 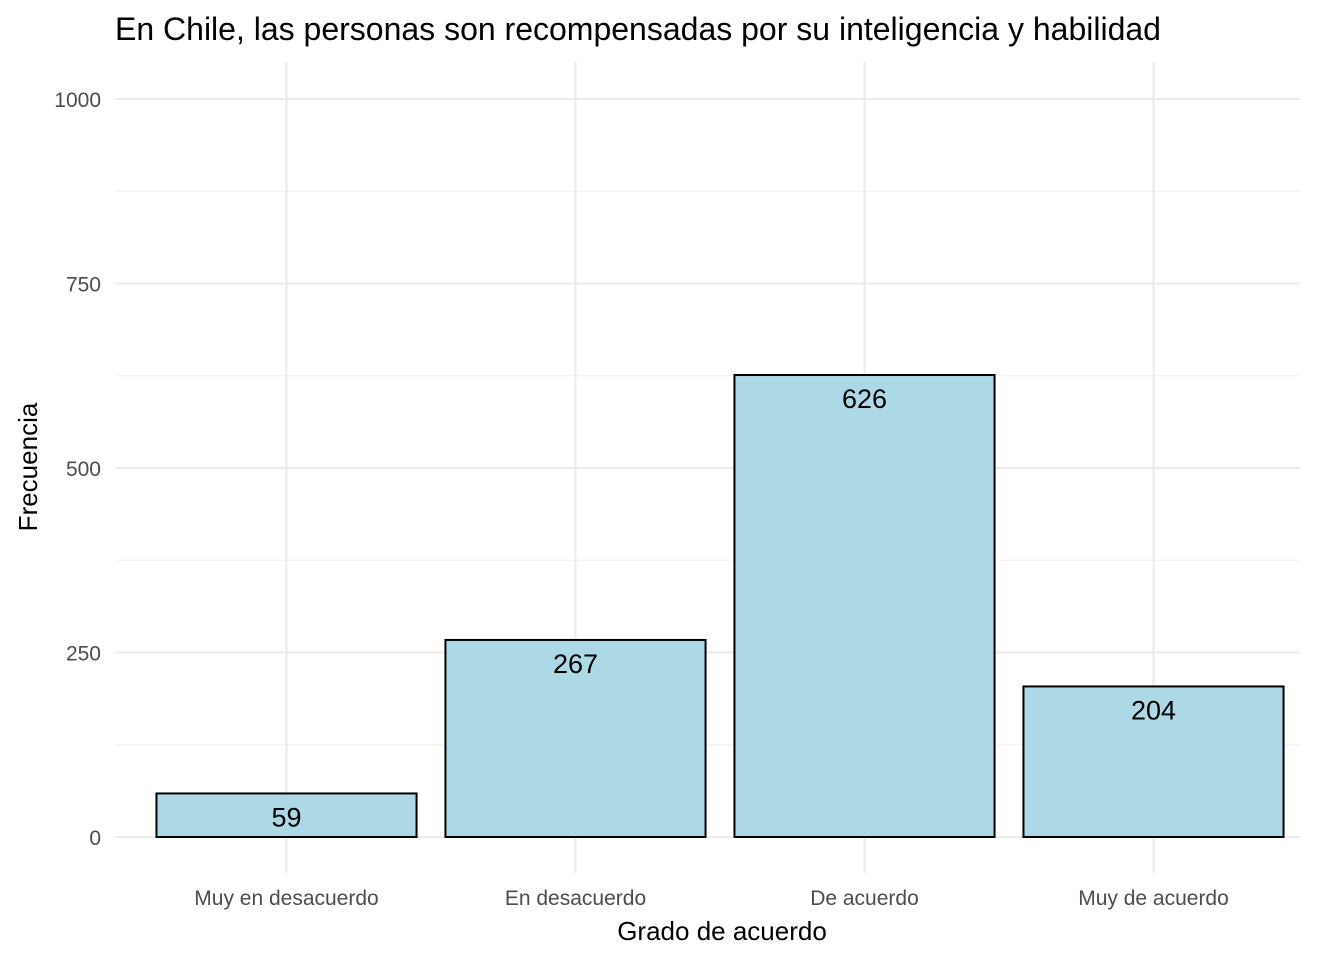 I want to click on x-tick-label: Muy de acuerdo, so click(x=1153, y=898).